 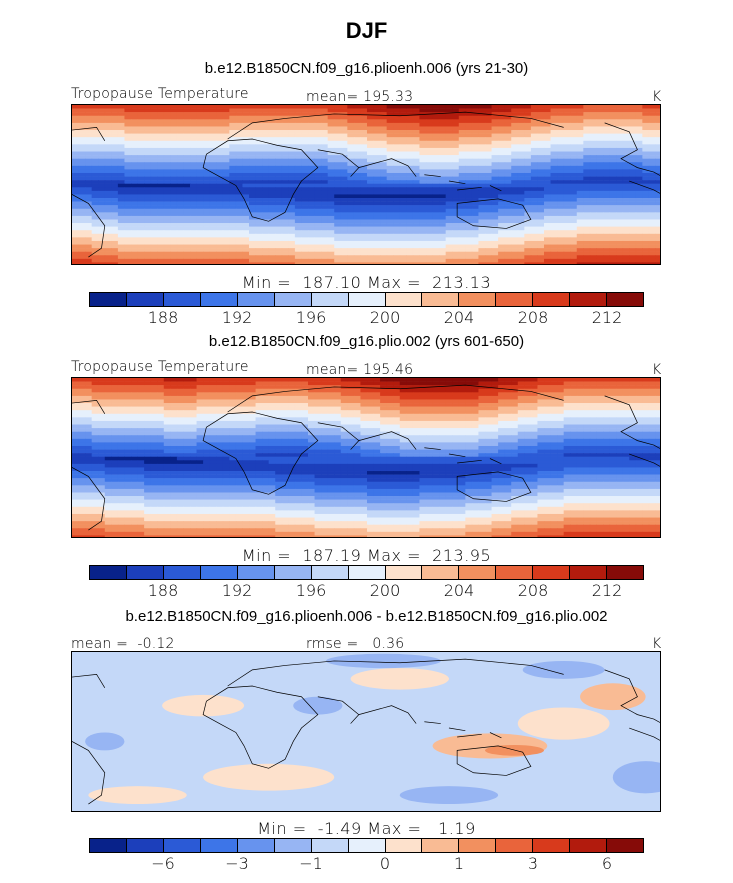 I want to click on figure-title: DJF, so click(x=366, y=30).